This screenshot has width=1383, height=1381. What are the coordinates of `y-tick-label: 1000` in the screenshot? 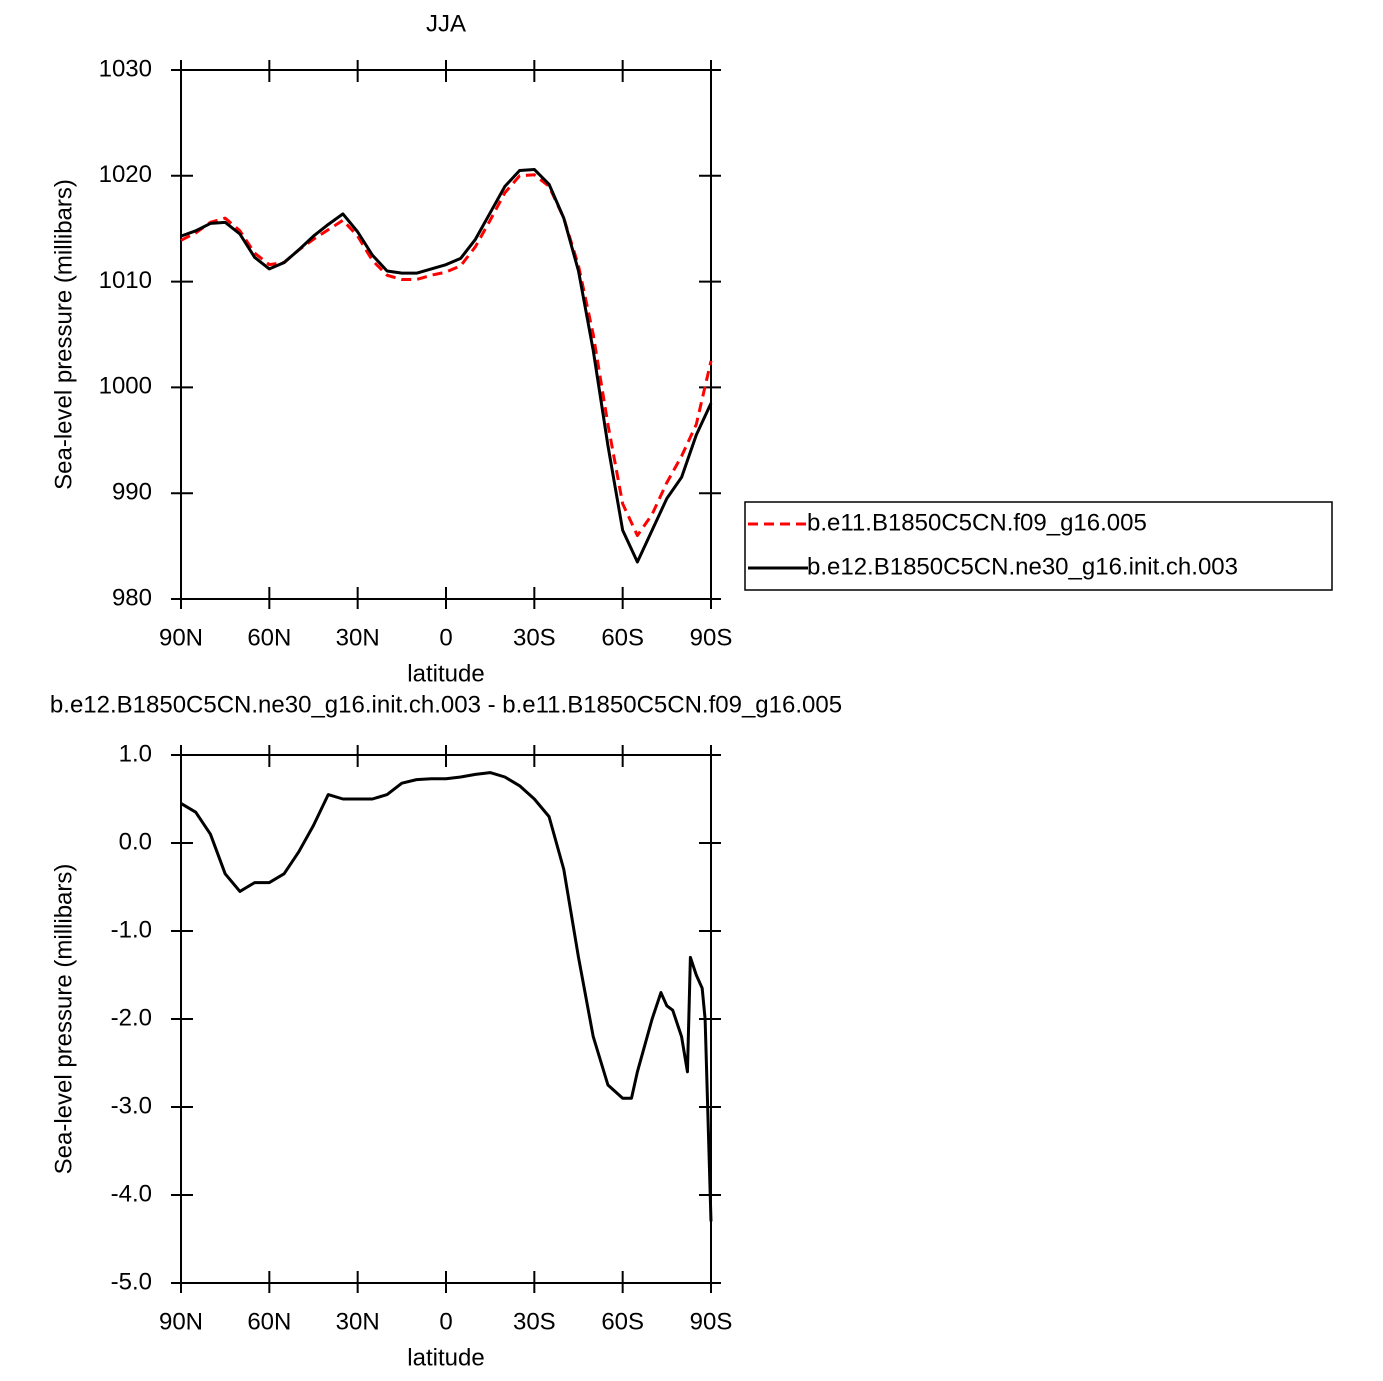 It's located at (125, 386).